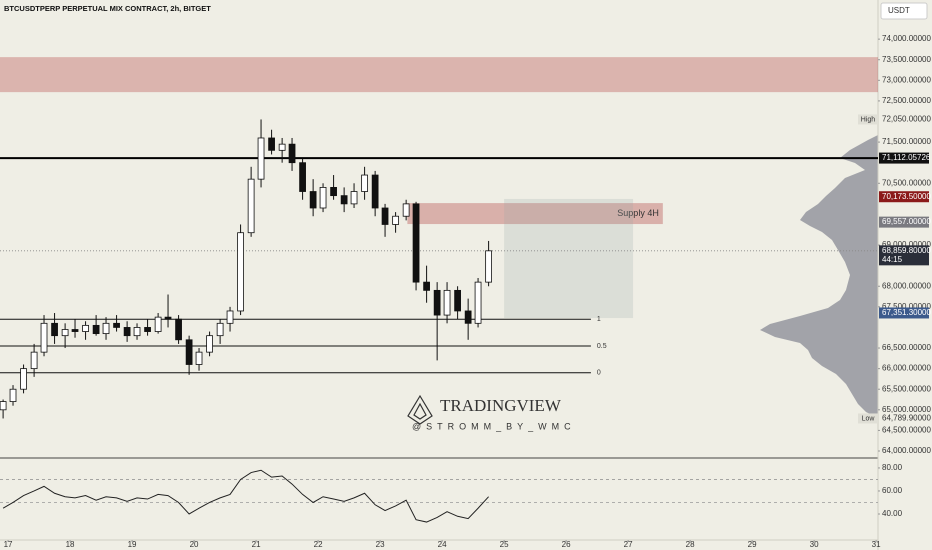 The image size is (932, 550). What do you see at coordinates (899, 10) in the screenshot?
I see `currency-label: USDT` at bounding box center [899, 10].